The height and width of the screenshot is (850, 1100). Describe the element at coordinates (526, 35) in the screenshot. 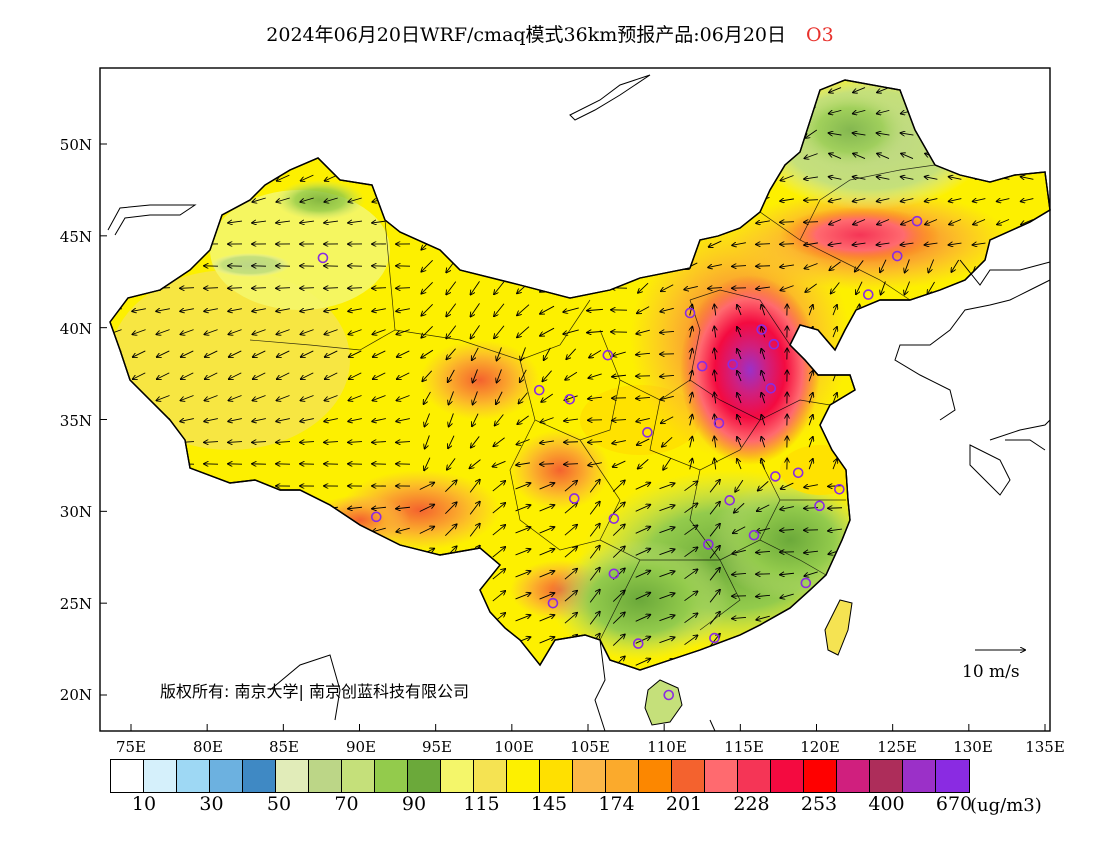

I see `title-text: 2024年06月20日WRF/cmaq模式36km预报产品:06月20日` at that location.